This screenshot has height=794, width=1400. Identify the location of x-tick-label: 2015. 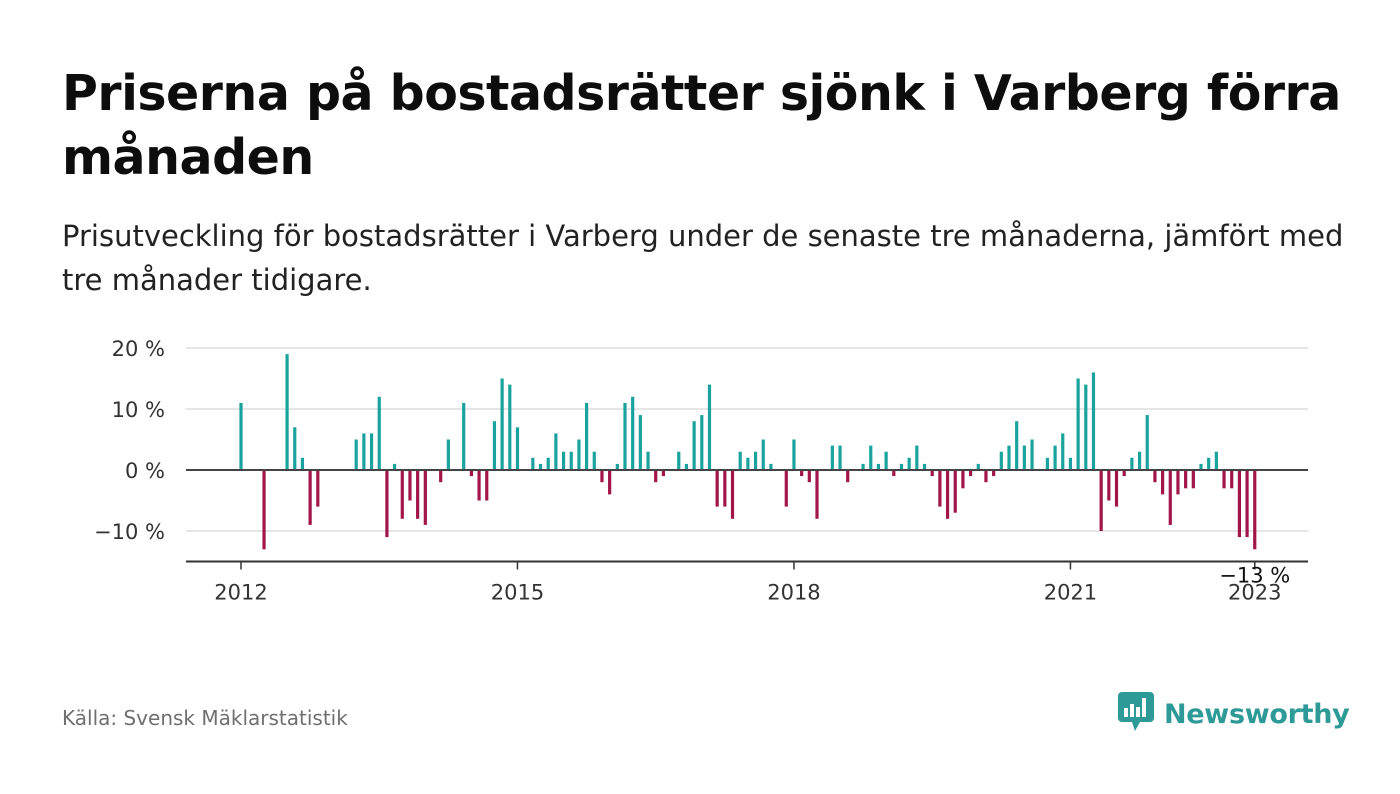
(517, 593).